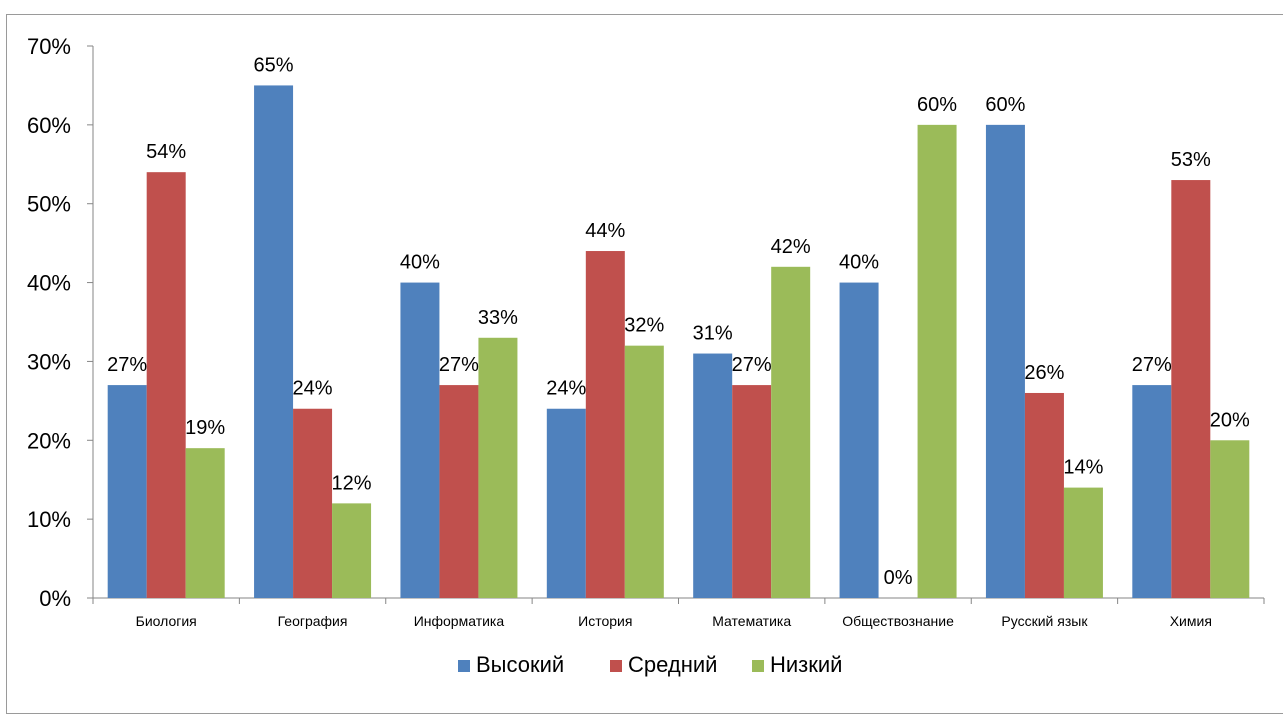  Describe the element at coordinates (672, 664) in the screenshot. I see `legend-label: Средний` at that location.